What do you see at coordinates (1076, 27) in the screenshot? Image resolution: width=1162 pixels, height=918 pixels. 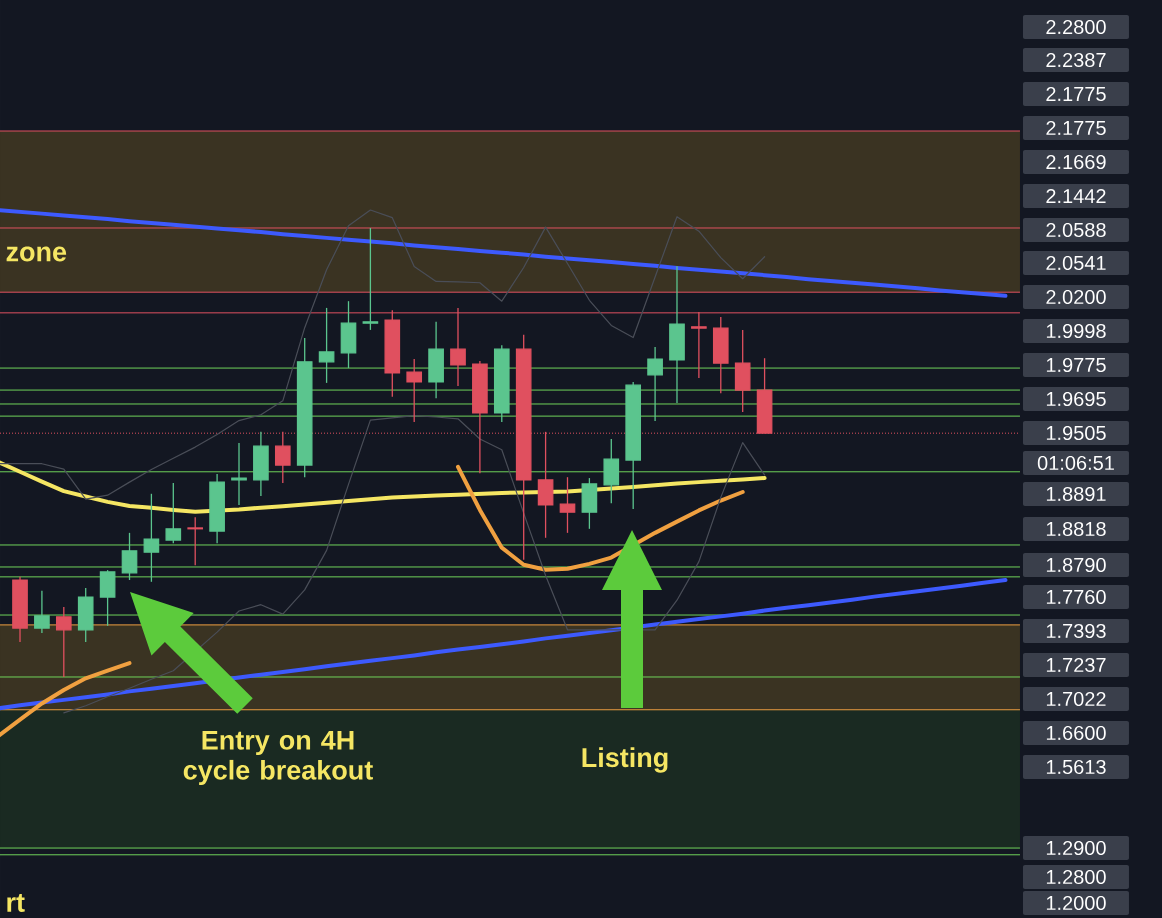 I see `text: 2.2800` at bounding box center [1076, 27].